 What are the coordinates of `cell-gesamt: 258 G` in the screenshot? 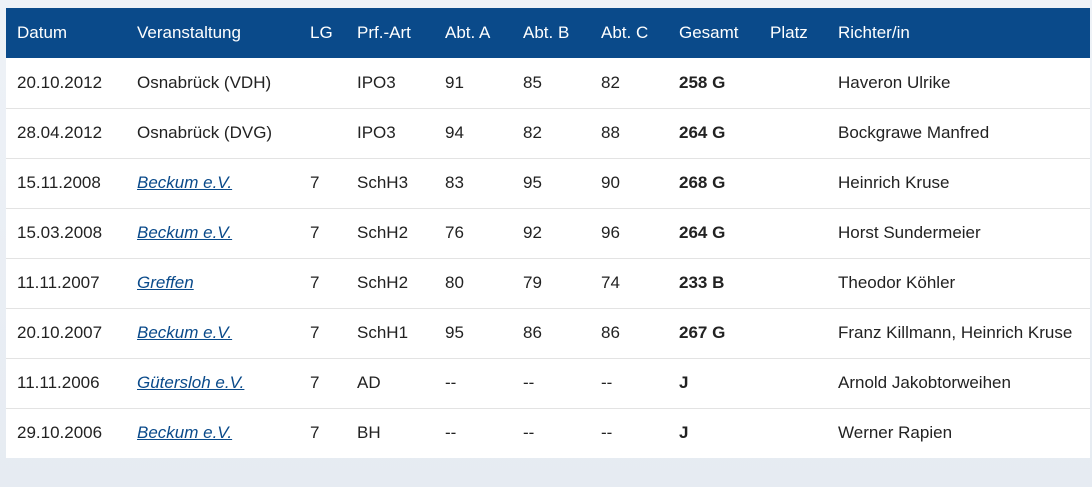 It's located at (702, 82).